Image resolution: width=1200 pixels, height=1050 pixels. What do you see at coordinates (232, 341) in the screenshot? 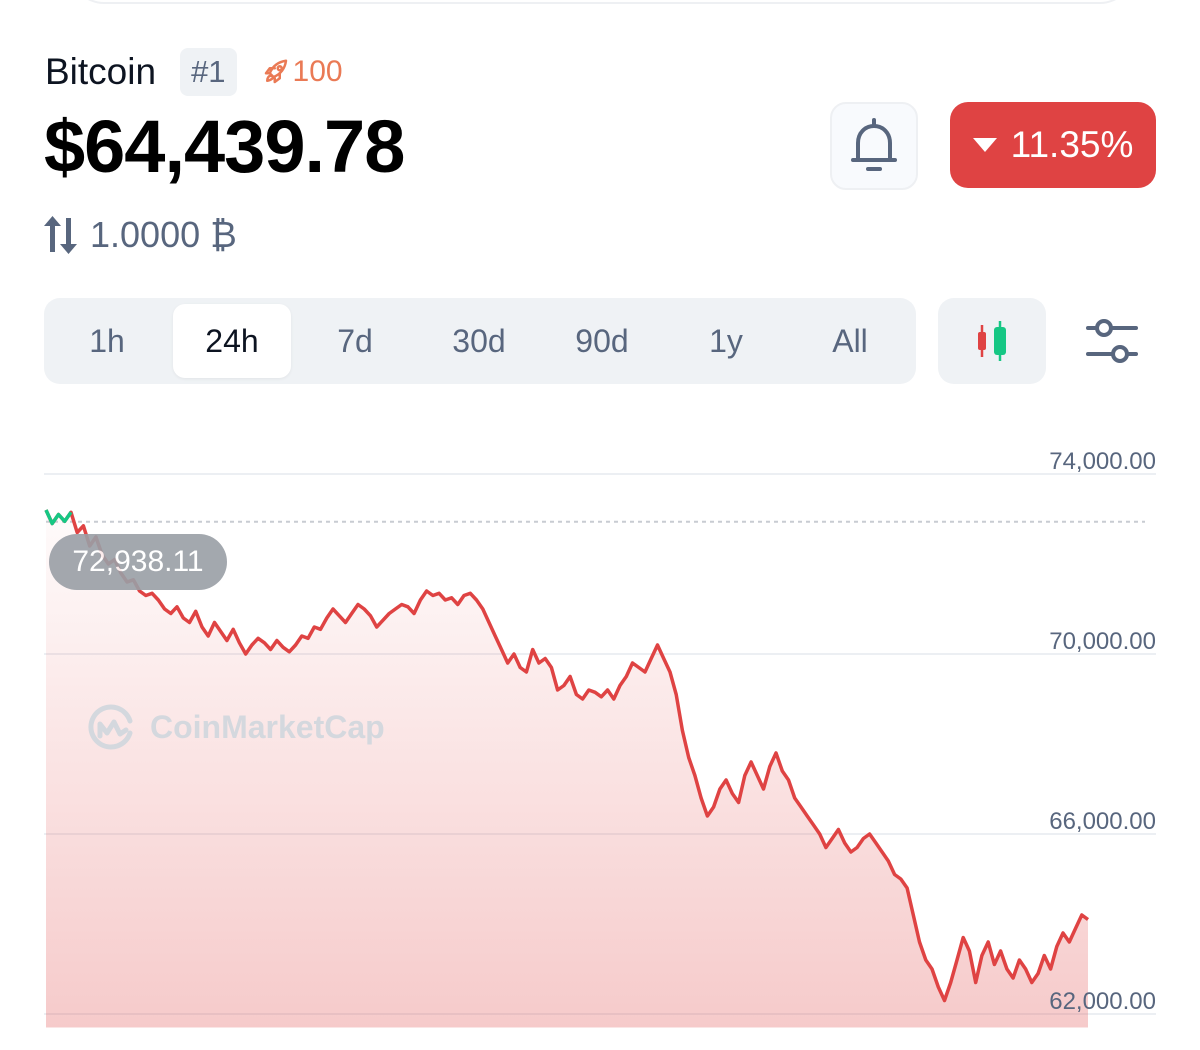
I see `tab-24h: 24h` at bounding box center [232, 341].